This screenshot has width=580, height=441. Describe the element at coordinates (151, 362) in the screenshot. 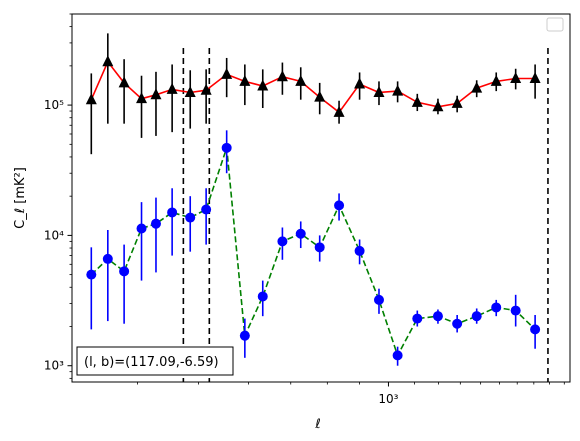

I see `annotation-label: (l, b)=(117.09,-6.59)` at that location.